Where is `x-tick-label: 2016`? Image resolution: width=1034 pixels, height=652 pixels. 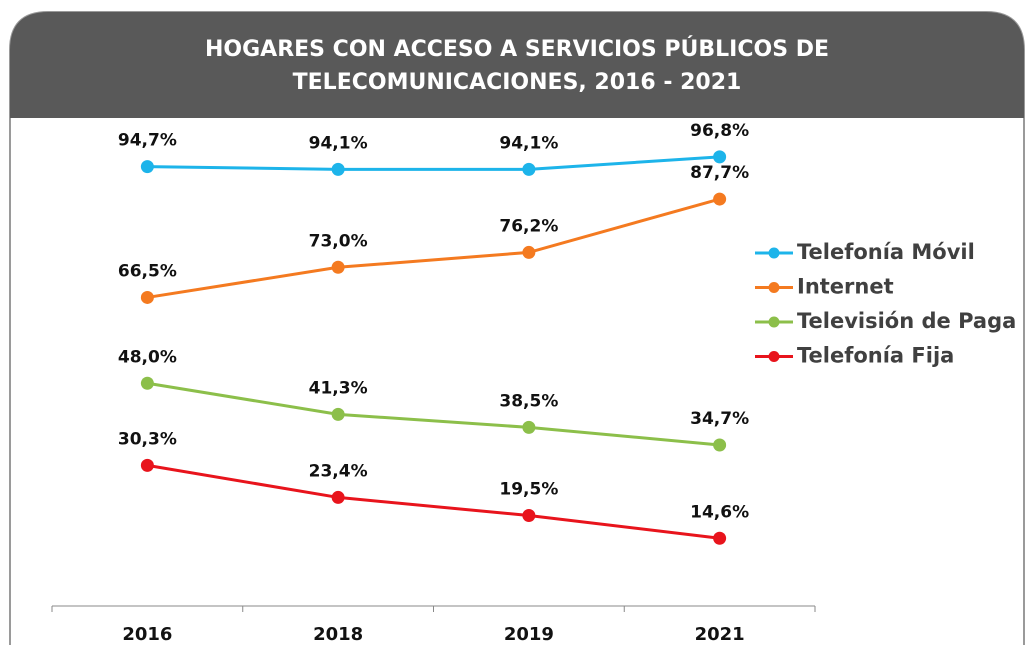 x-tick-label: 2016 is located at coordinates (147, 634).